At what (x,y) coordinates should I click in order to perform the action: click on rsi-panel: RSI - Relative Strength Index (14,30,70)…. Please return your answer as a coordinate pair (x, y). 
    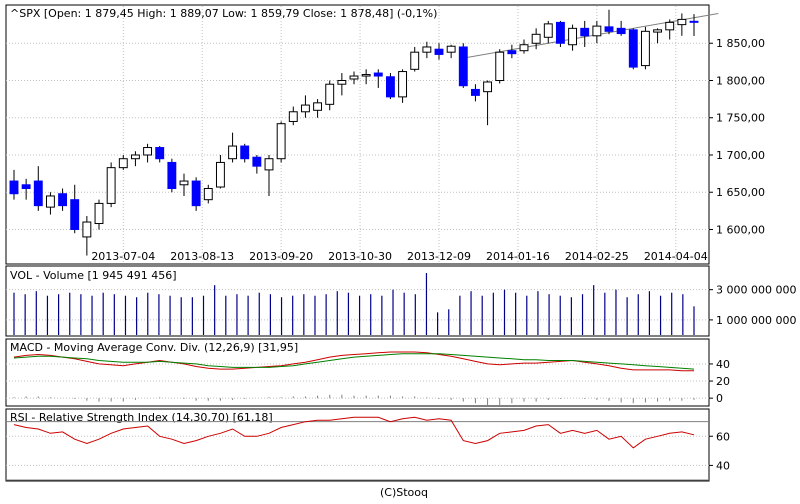
    Looking at the image, I should click on (367, 445).